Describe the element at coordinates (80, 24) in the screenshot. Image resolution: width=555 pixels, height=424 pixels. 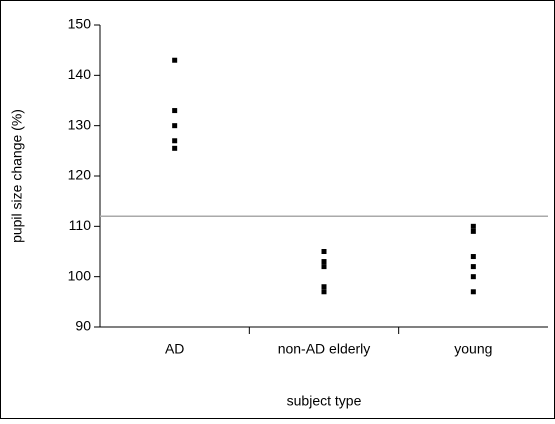
I see `y-tick-label: 150` at that location.